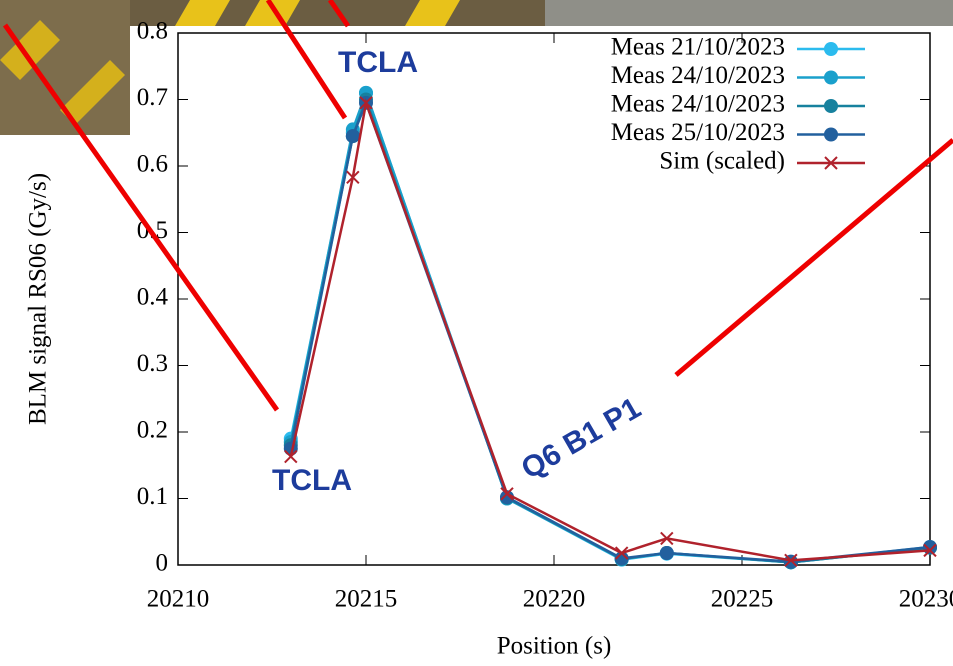  Describe the element at coordinates (698, 47) in the screenshot. I see `legend-label: Meas 21/10/2023` at that location.